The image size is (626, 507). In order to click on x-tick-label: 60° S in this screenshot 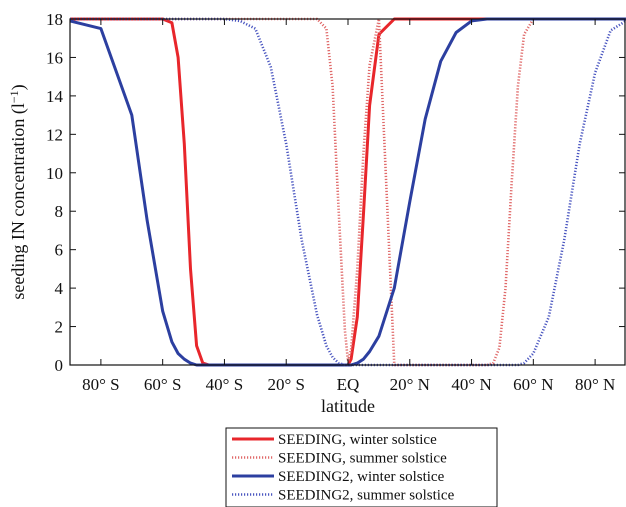, I will do `click(163, 384)`.